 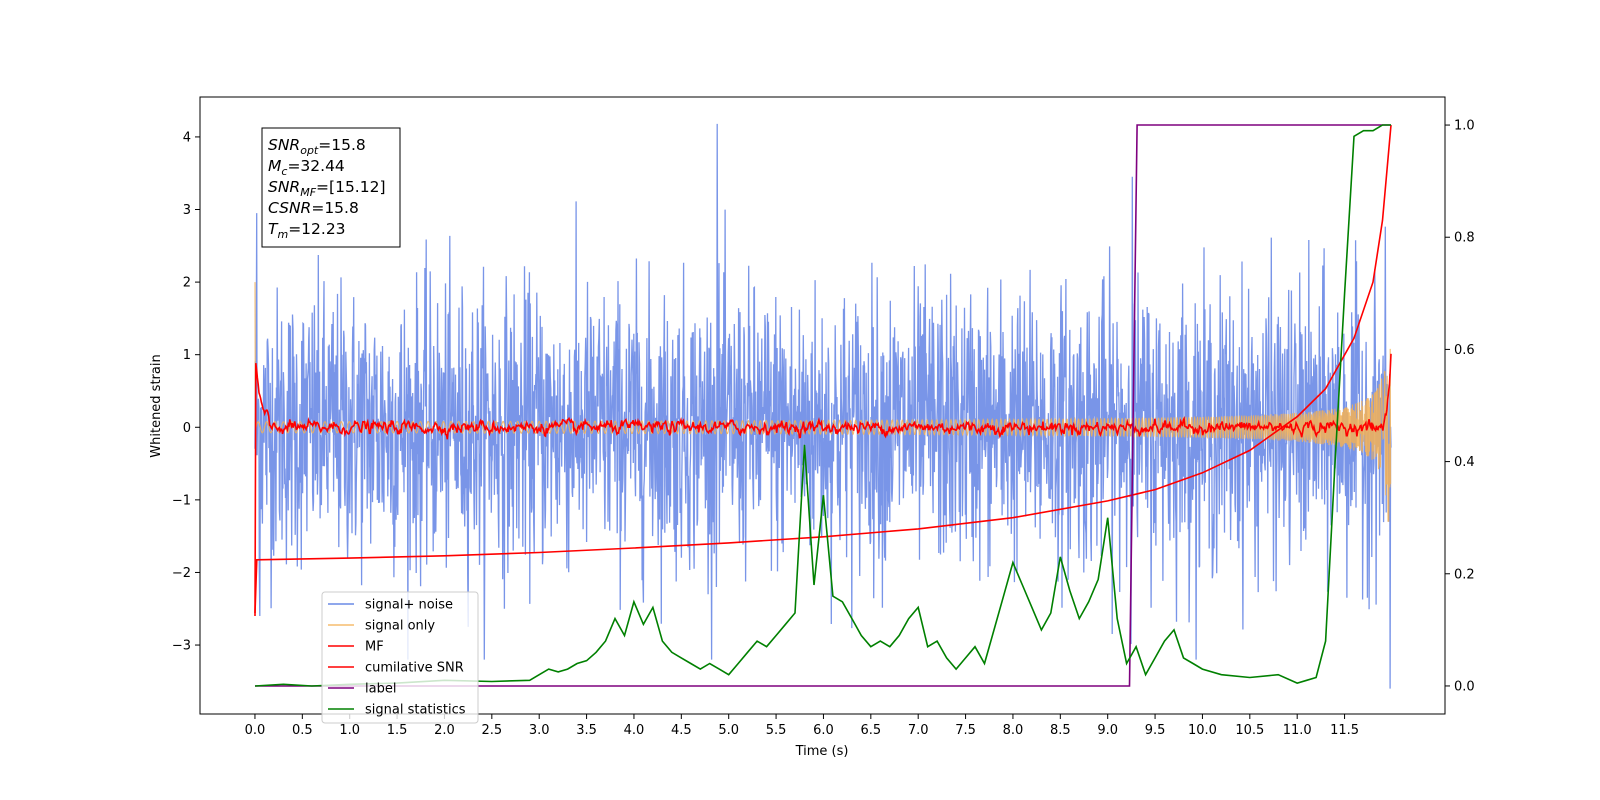 I want to click on y-tick-label-left: 1, so click(x=187, y=355).